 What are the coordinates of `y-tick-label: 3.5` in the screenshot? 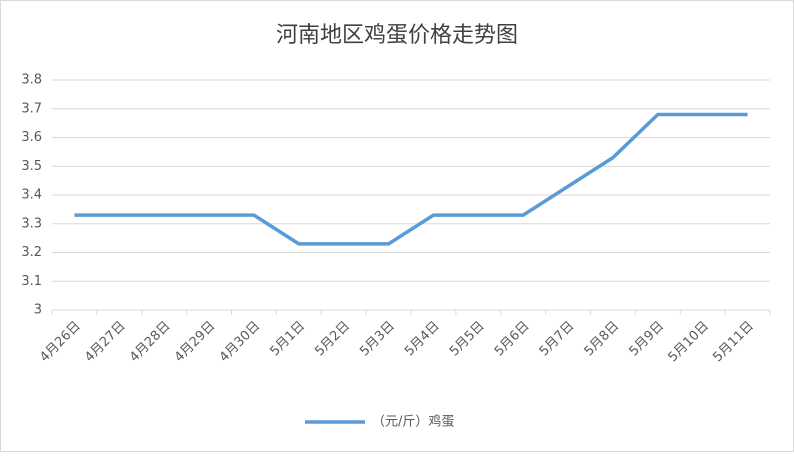 It's located at (31, 166).